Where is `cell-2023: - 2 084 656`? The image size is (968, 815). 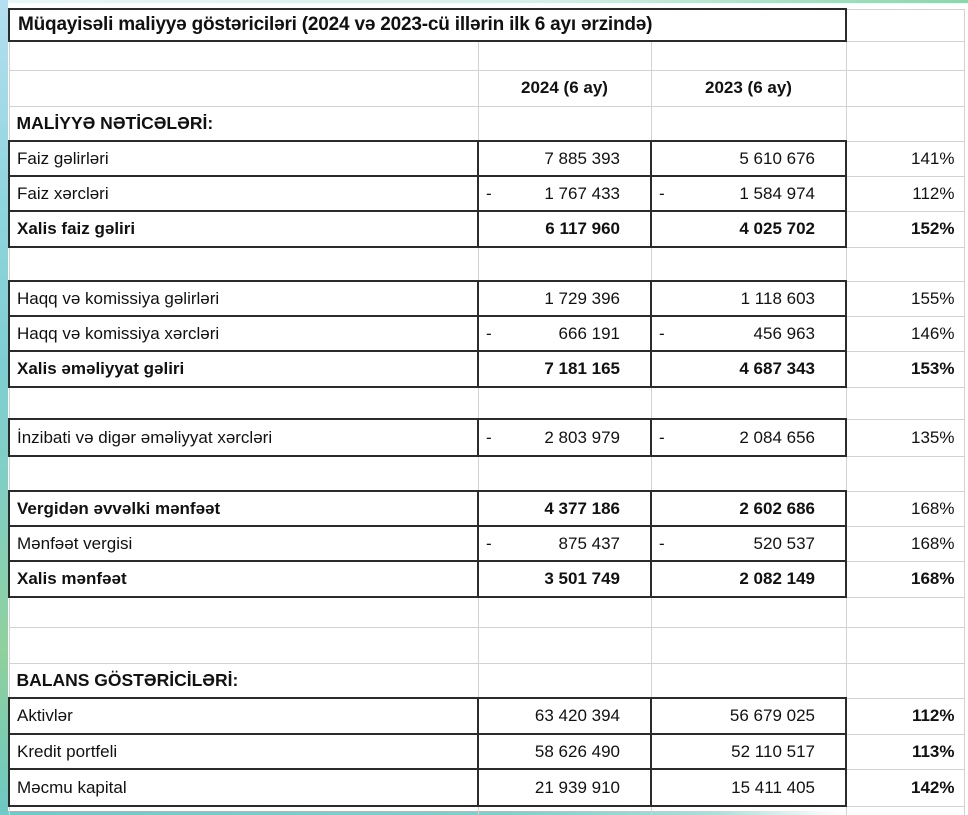
cell-2023: - 2 084 656 is located at coordinates (748, 437).